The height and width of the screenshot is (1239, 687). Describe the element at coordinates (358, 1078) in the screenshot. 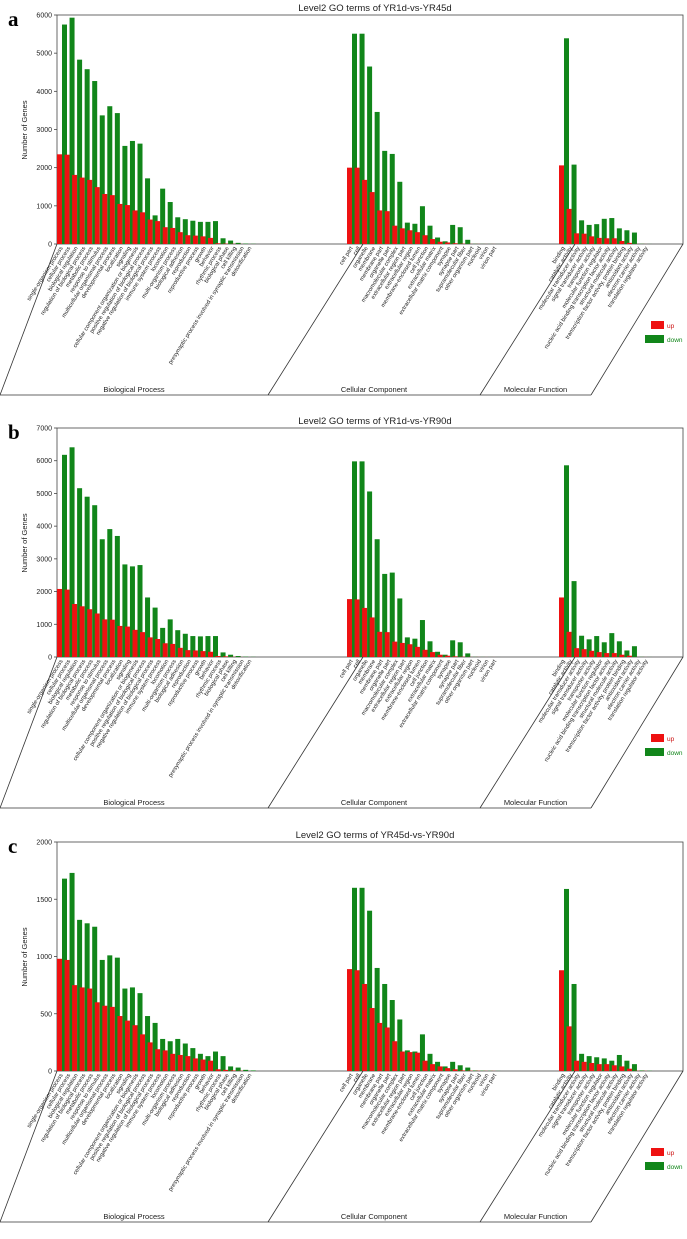

I see `category-label: cell` at that location.